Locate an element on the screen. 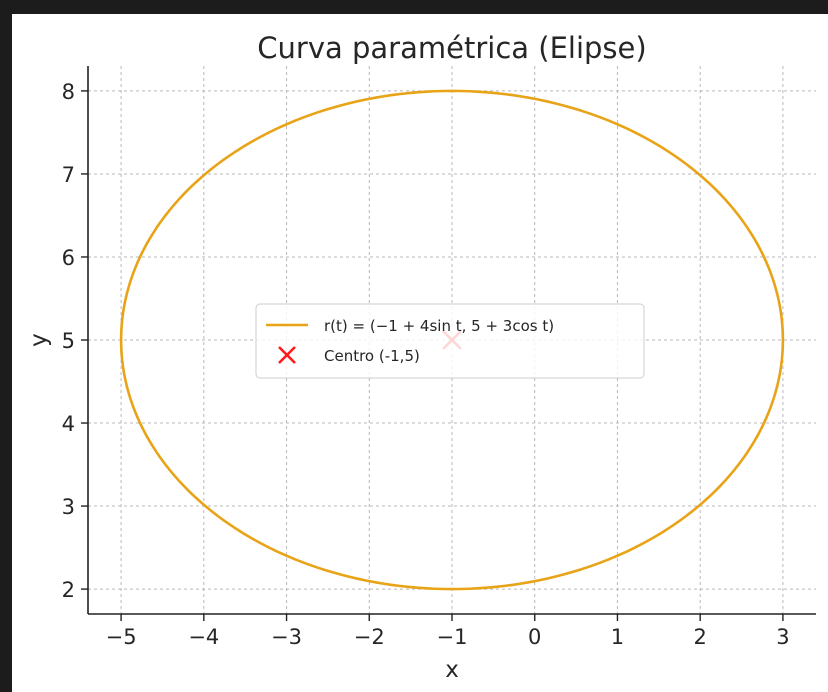 The height and width of the screenshot is (692, 828). y-tick-label: 5 is located at coordinates (68, 341).